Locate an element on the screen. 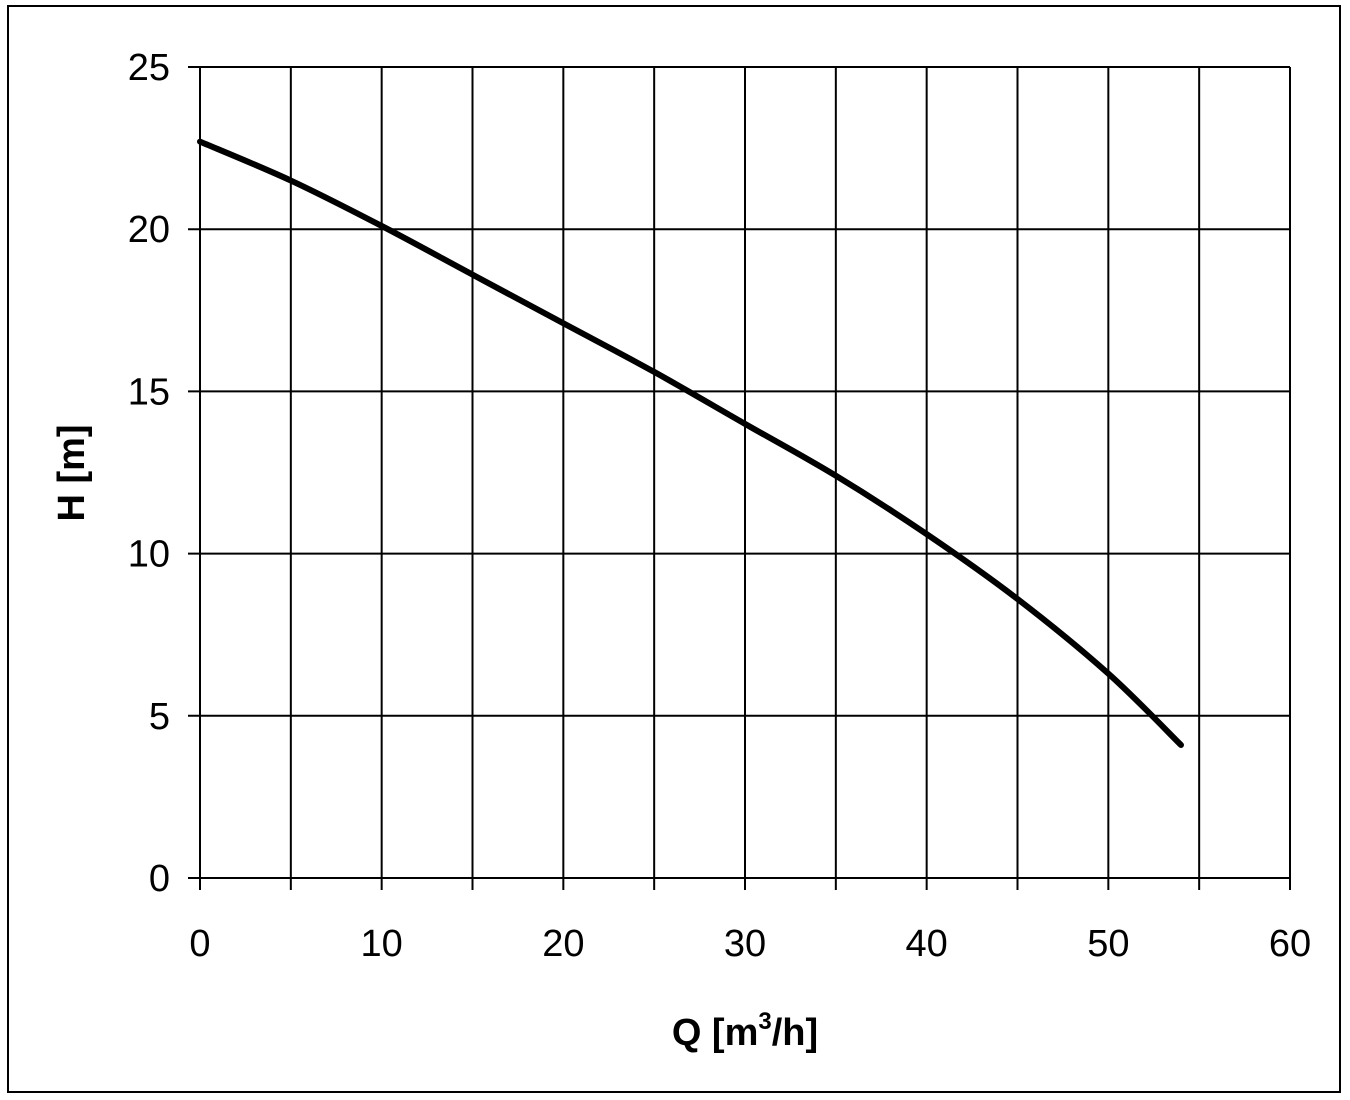  y-tick-label: 25 is located at coordinates (149, 68).